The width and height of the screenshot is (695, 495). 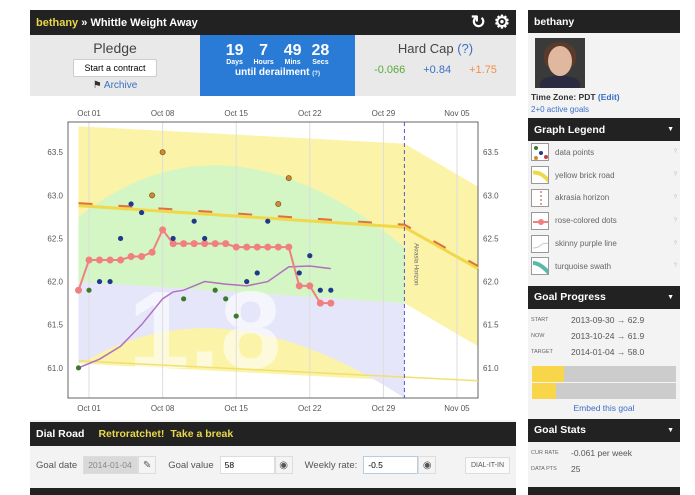 What do you see at coordinates (560, 430) in the screenshot?
I see `goal-stats-title: Goal Stats` at bounding box center [560, 430].